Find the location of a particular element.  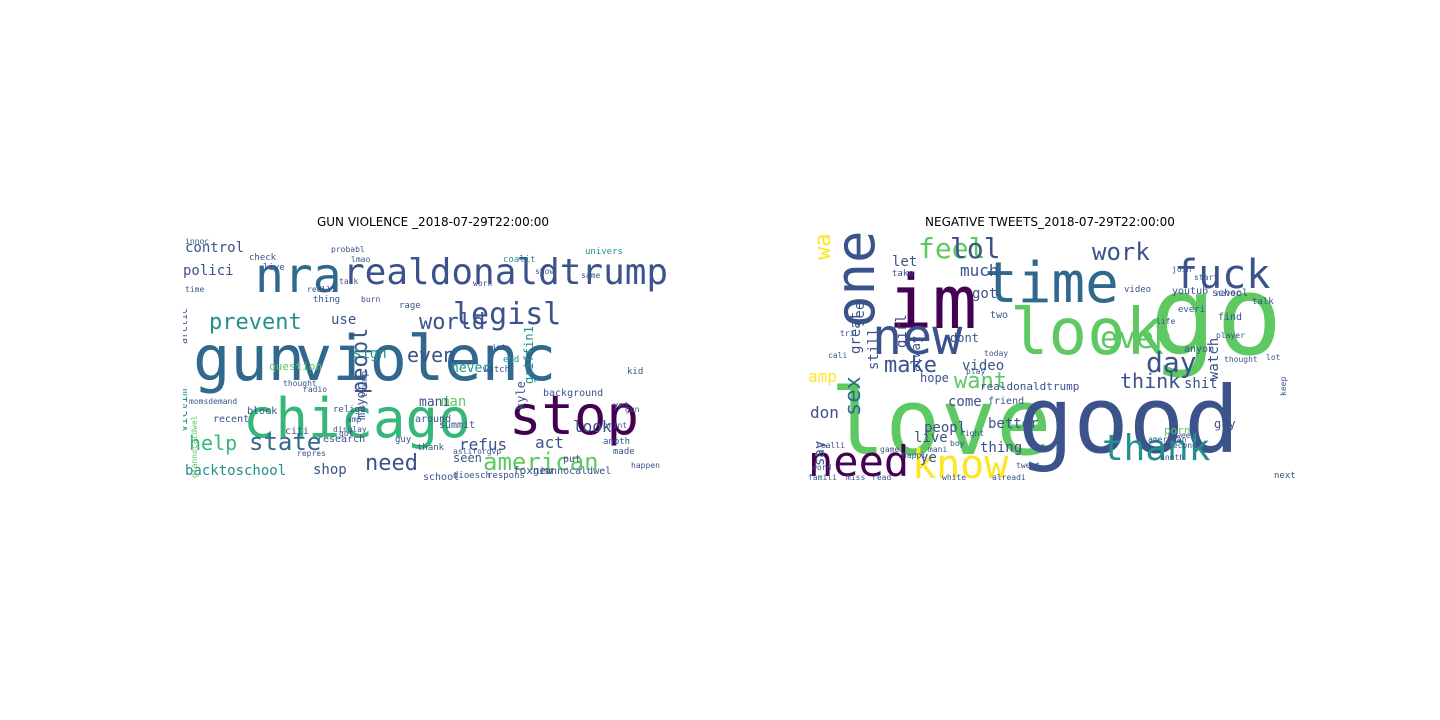

gun-violence-word-thank: thank is located at coordinates (431, 448).